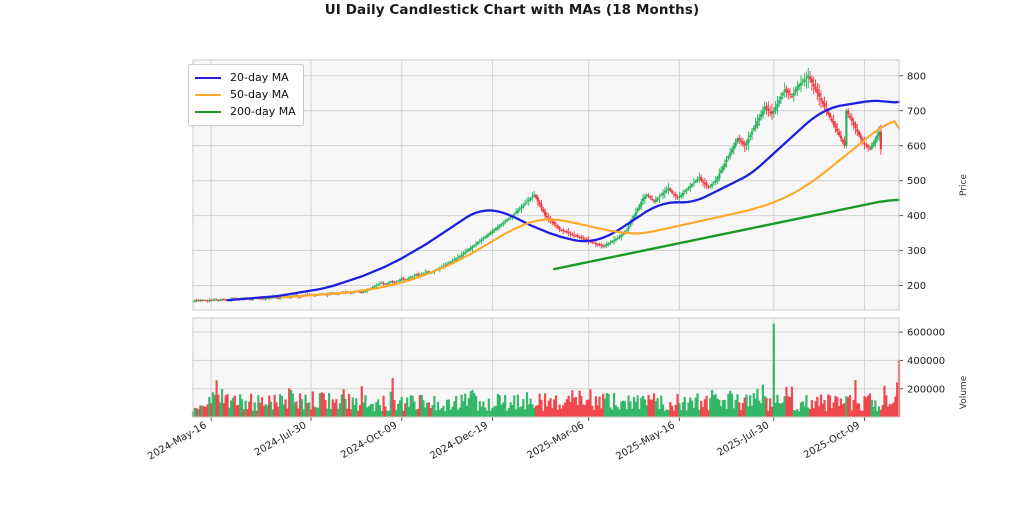 The image size is (1024, 512). I want to click on x-tick-label: 2025-May-16, so click(645, 441).